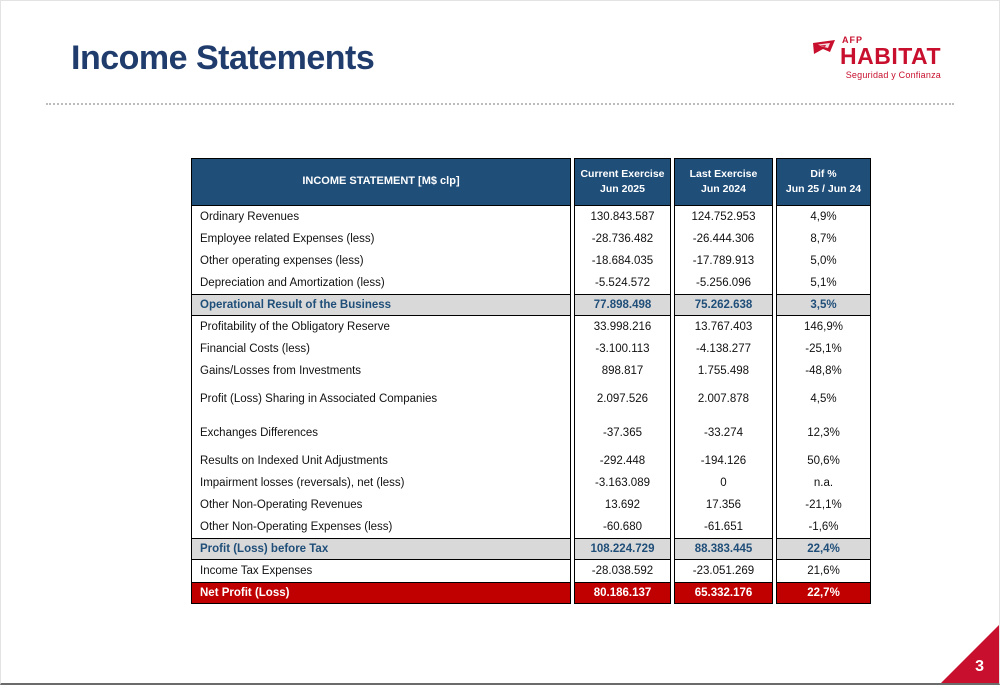  What do you see at coordinates (381, 261) in the screenshot?
I see `row-label: Other operating expenses (less)` at bounding box center [381, 261].